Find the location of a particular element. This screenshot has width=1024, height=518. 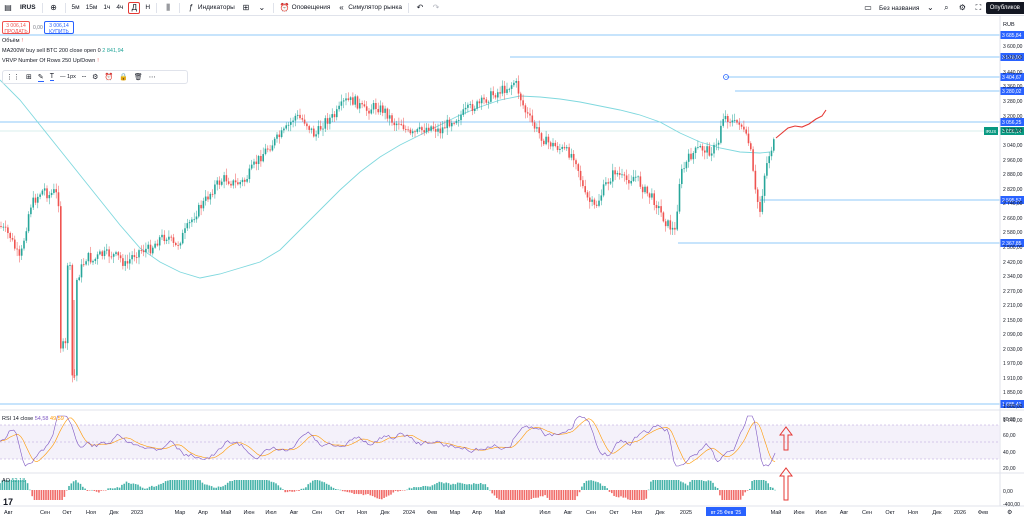

line-style-icon: ┄ is located at coordinates (84, 77).